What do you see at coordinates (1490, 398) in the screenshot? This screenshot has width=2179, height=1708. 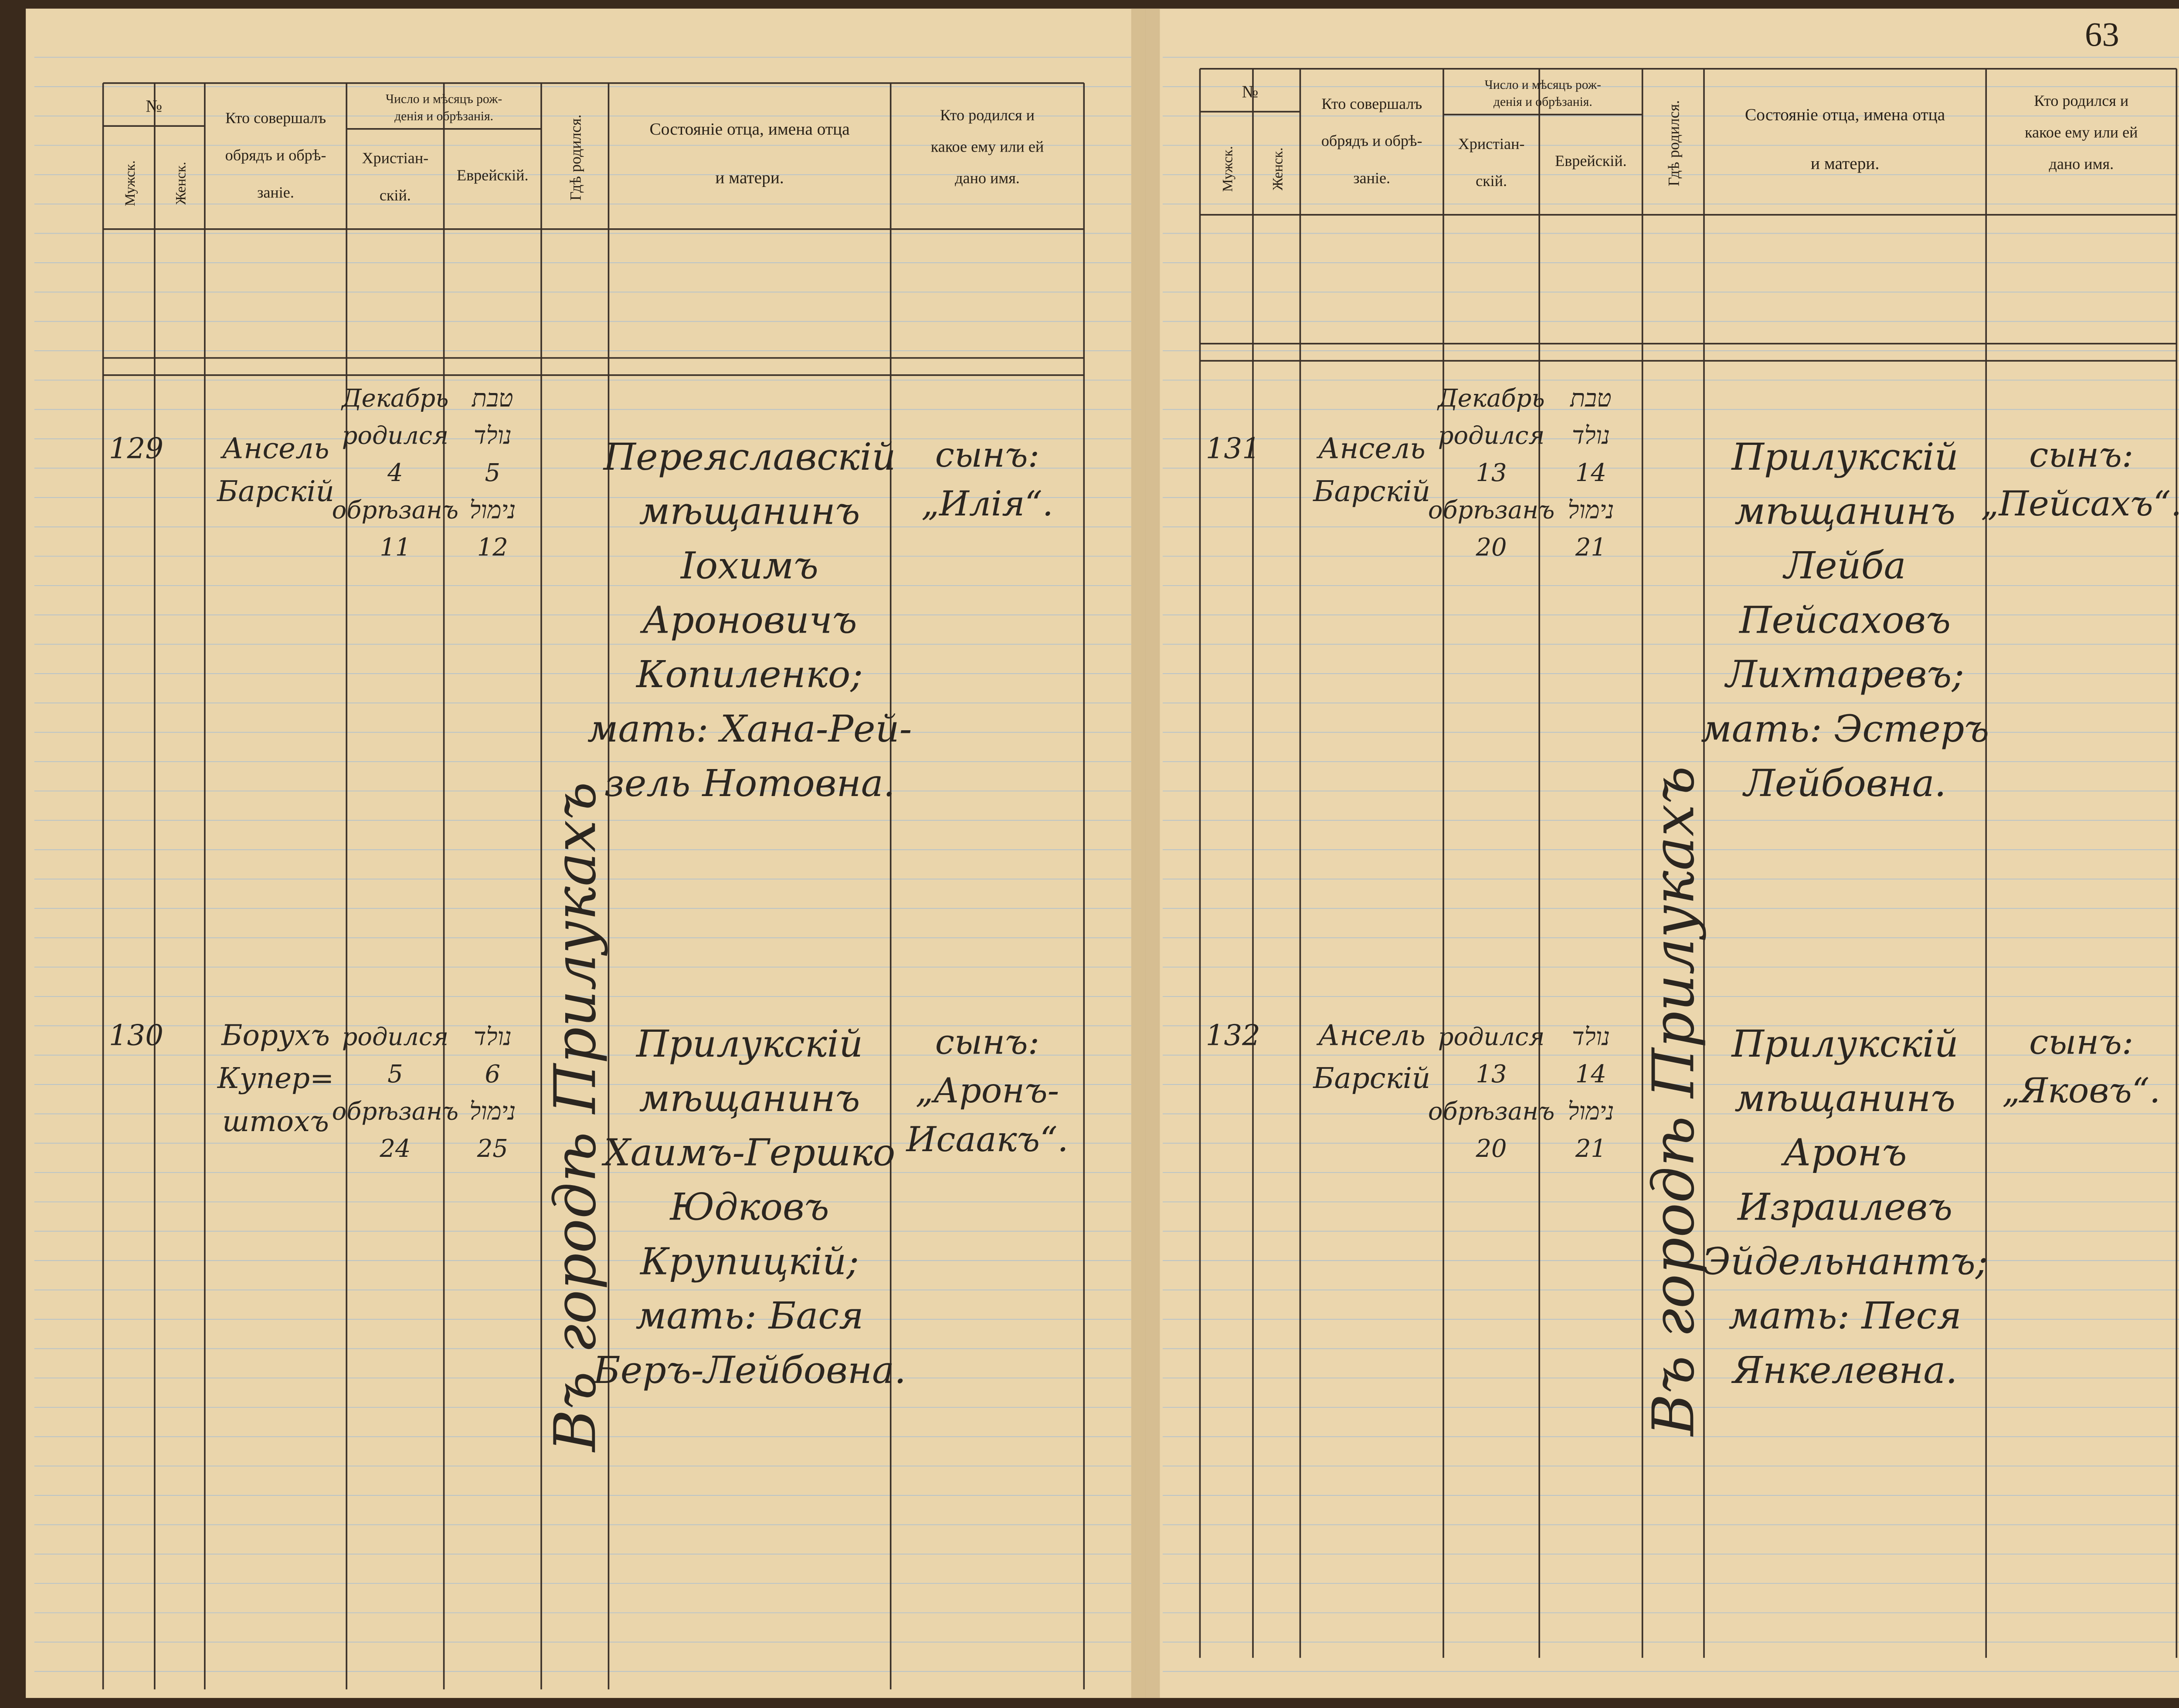 I see `christian-date: Декабрь` at bounding box center [1490, 398].